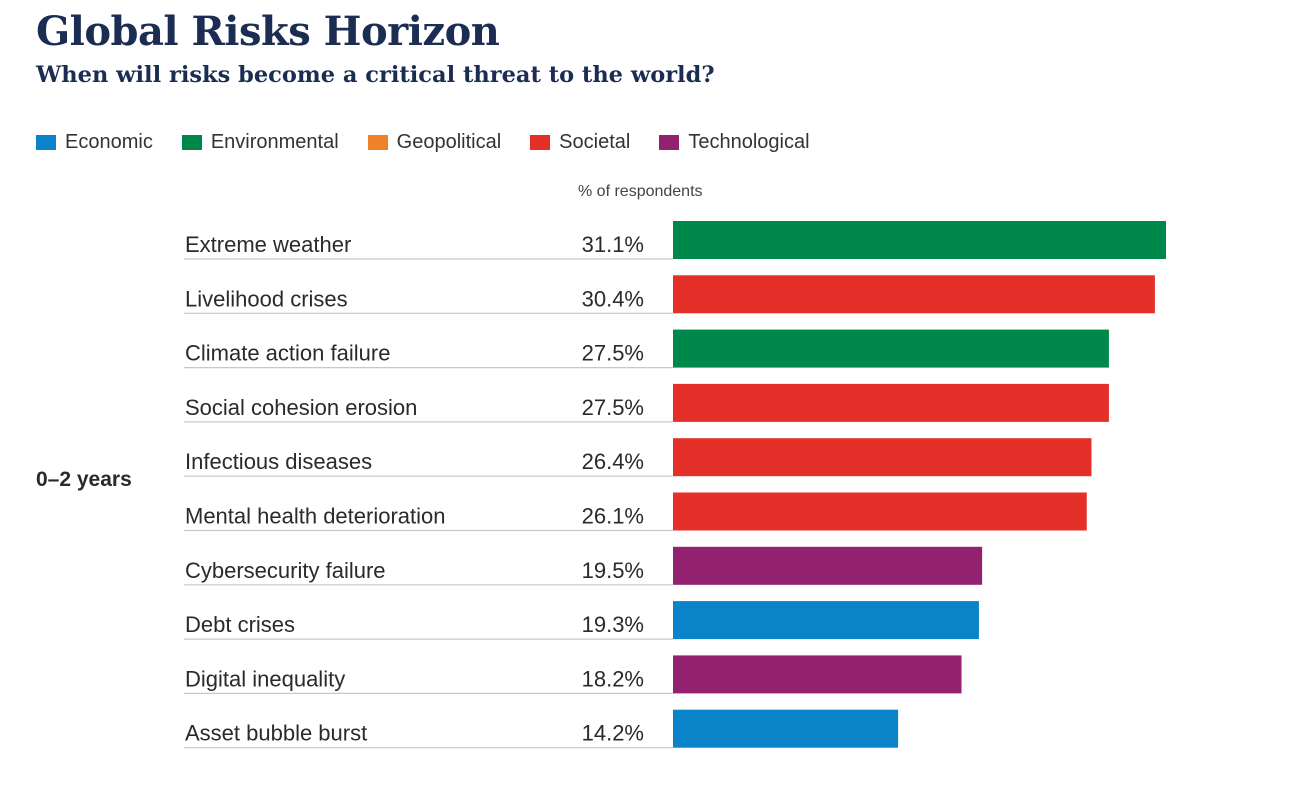 Image resolution: width=1294 pixels, height=786 pixels. Describe the element at coordinates (274, 141) in the screenshot. I see `legend-label-environmental: Environmental` at that location.